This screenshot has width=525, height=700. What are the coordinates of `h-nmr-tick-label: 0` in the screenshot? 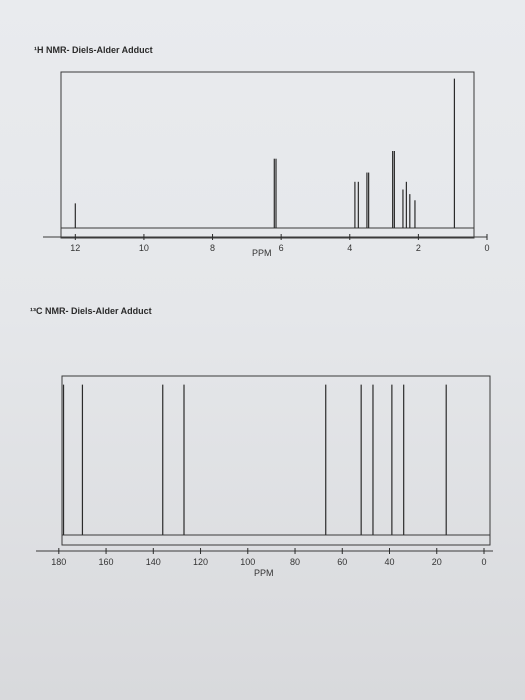 It's located at (486, 248).